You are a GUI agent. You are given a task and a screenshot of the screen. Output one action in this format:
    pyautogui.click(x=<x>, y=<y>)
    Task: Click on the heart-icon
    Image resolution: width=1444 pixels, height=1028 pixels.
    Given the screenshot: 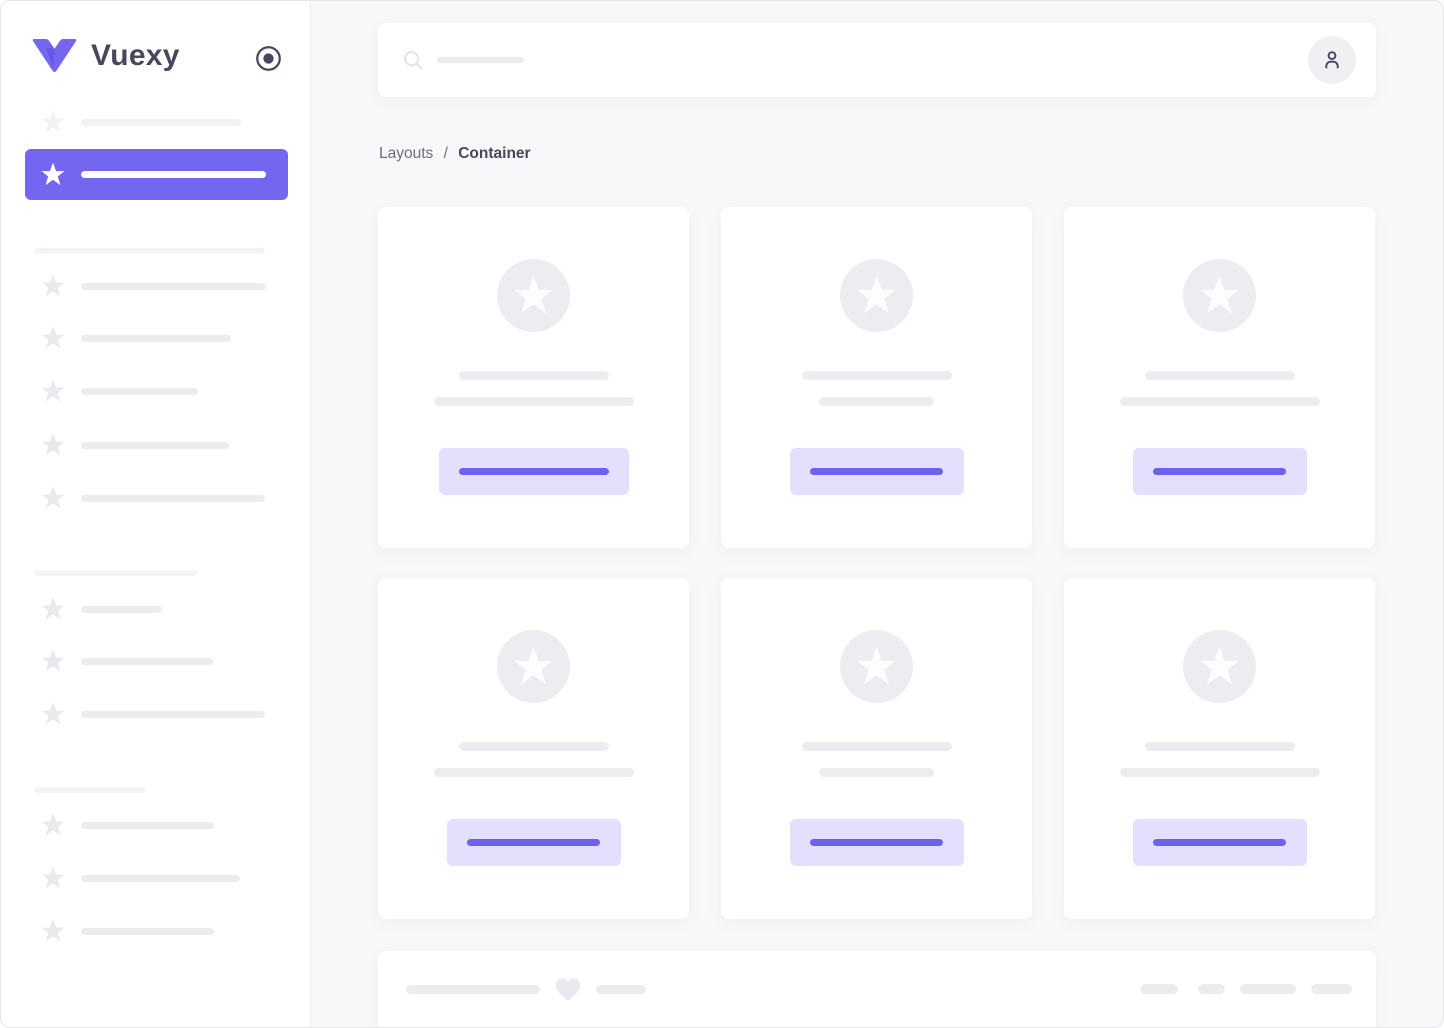 What is the action you would take?
    pyautogui.click(x=568, y=989)
    